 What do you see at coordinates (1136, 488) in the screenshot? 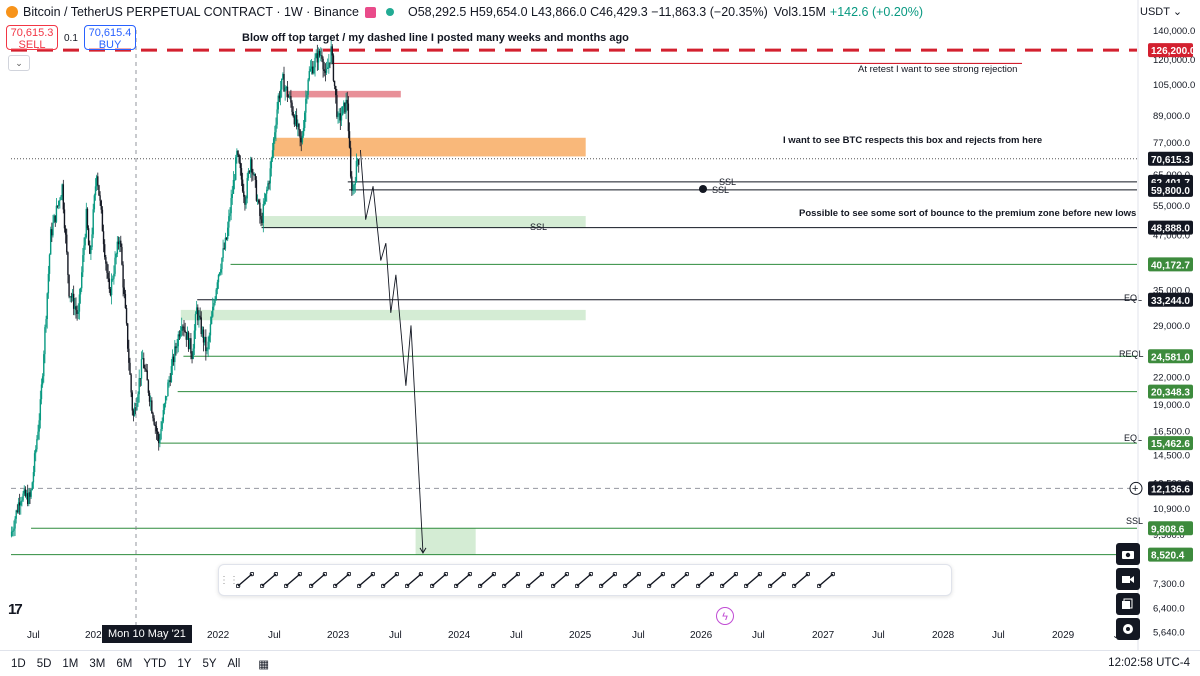
I see `add-level-icon` at bounding box center [1136, 488].